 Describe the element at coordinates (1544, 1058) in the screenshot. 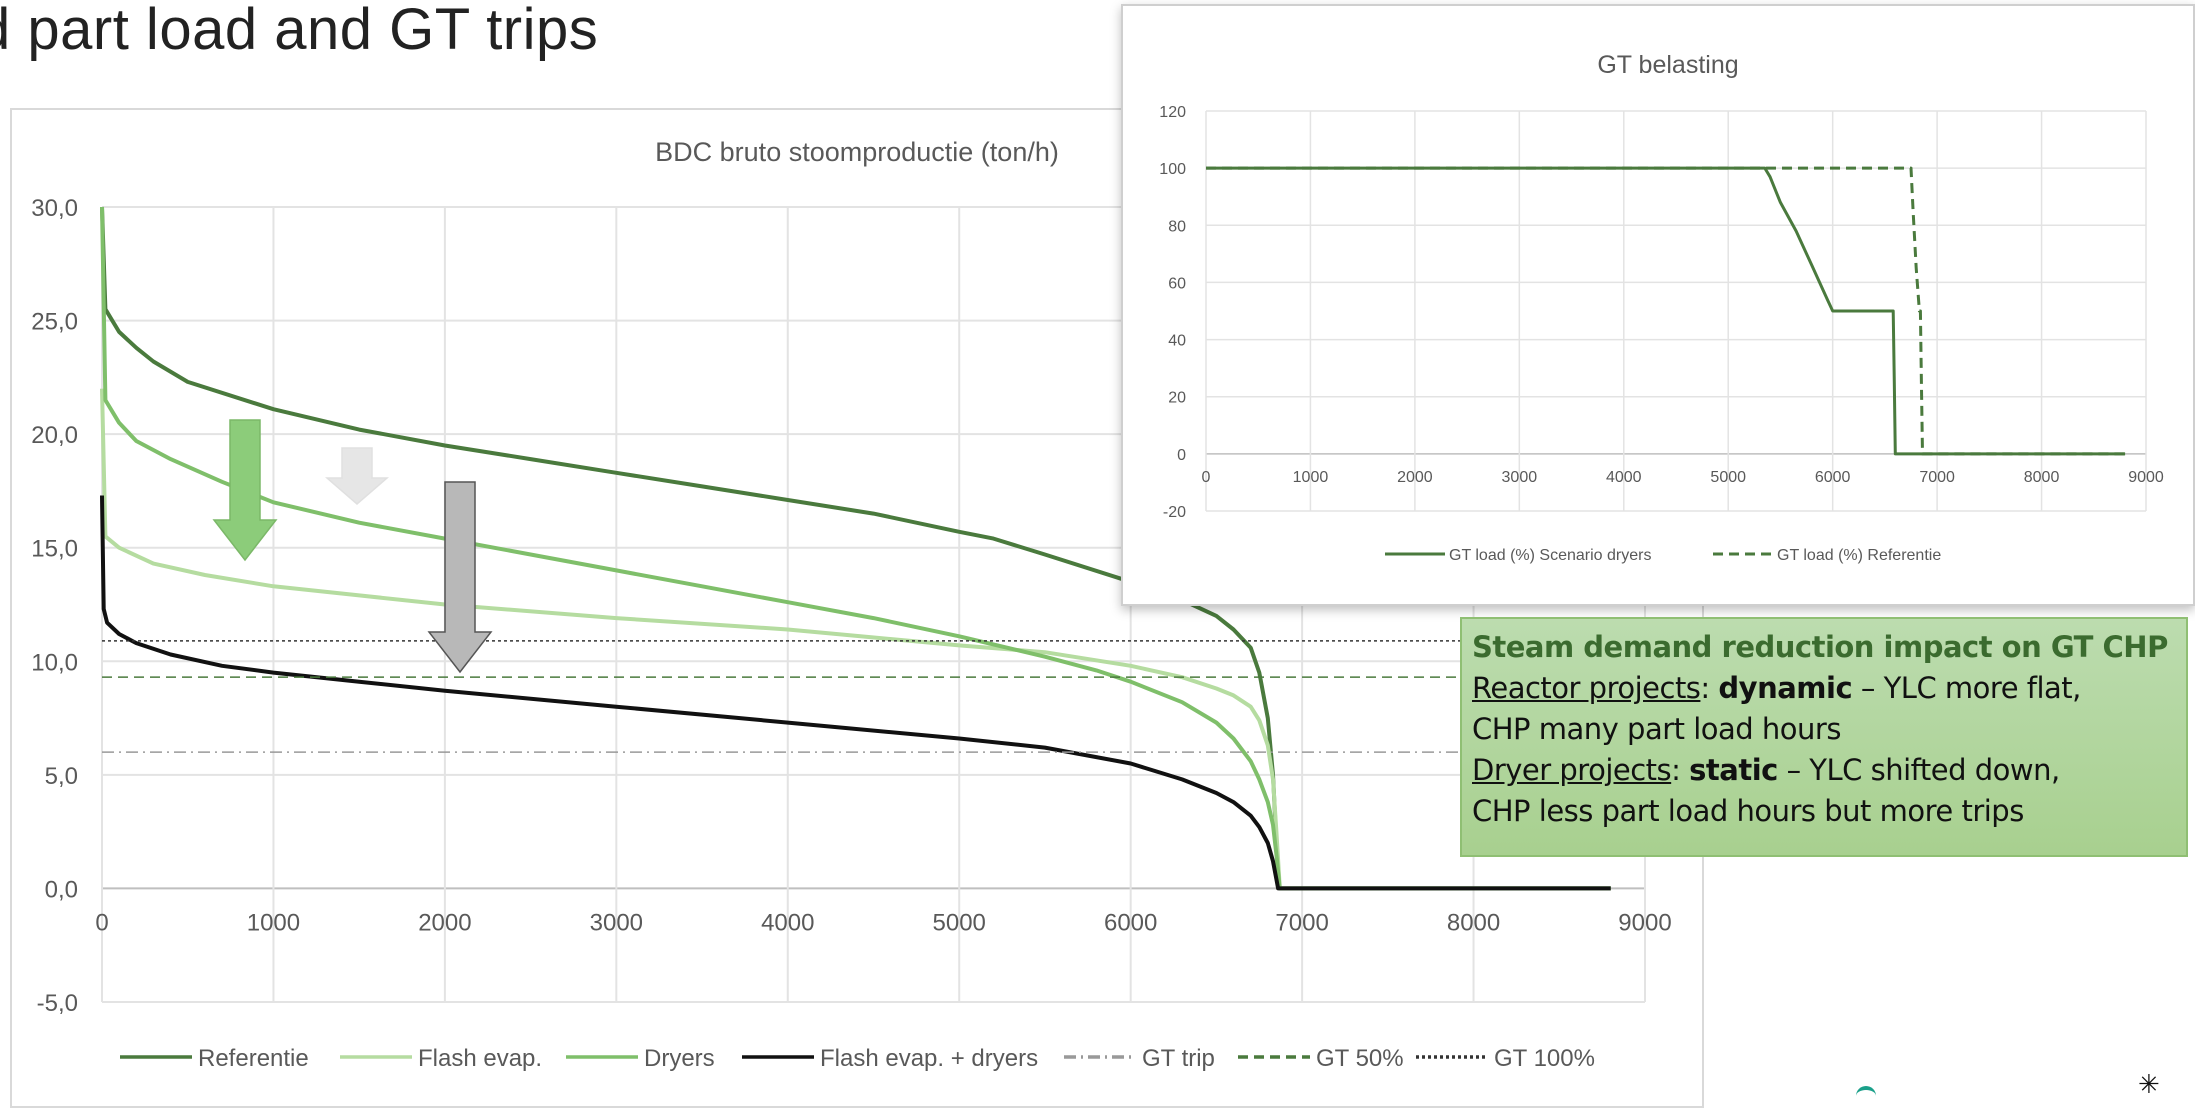

I see `main-legend-label: GT 100%` at that location.